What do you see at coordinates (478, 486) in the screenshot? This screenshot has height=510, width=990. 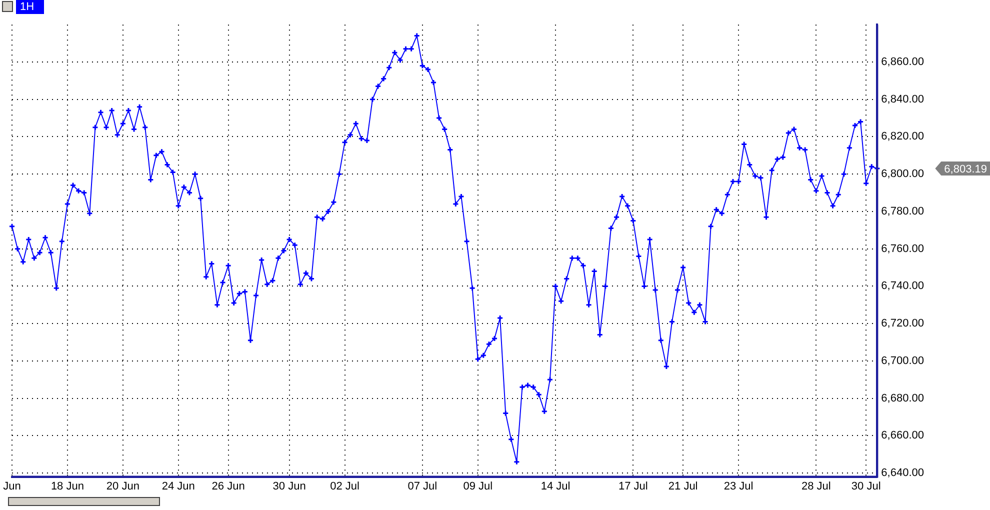 I see `x-tick-label: 09 Jul` at bounding box center [478, 486].